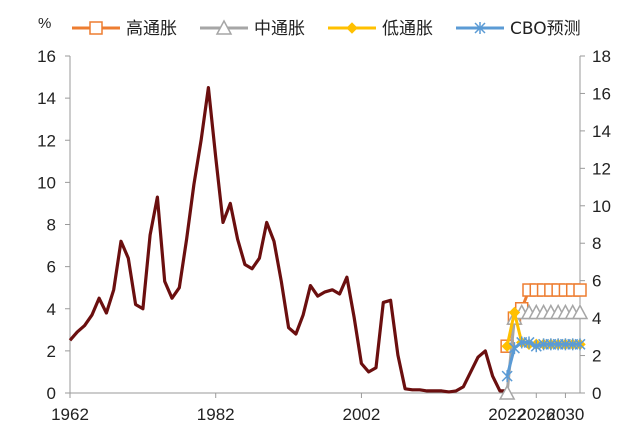  What do you see at coordinates (51, 267) in the screenshot?
I see `y-left-tick-label: 6` at bounding box center [51, 267].